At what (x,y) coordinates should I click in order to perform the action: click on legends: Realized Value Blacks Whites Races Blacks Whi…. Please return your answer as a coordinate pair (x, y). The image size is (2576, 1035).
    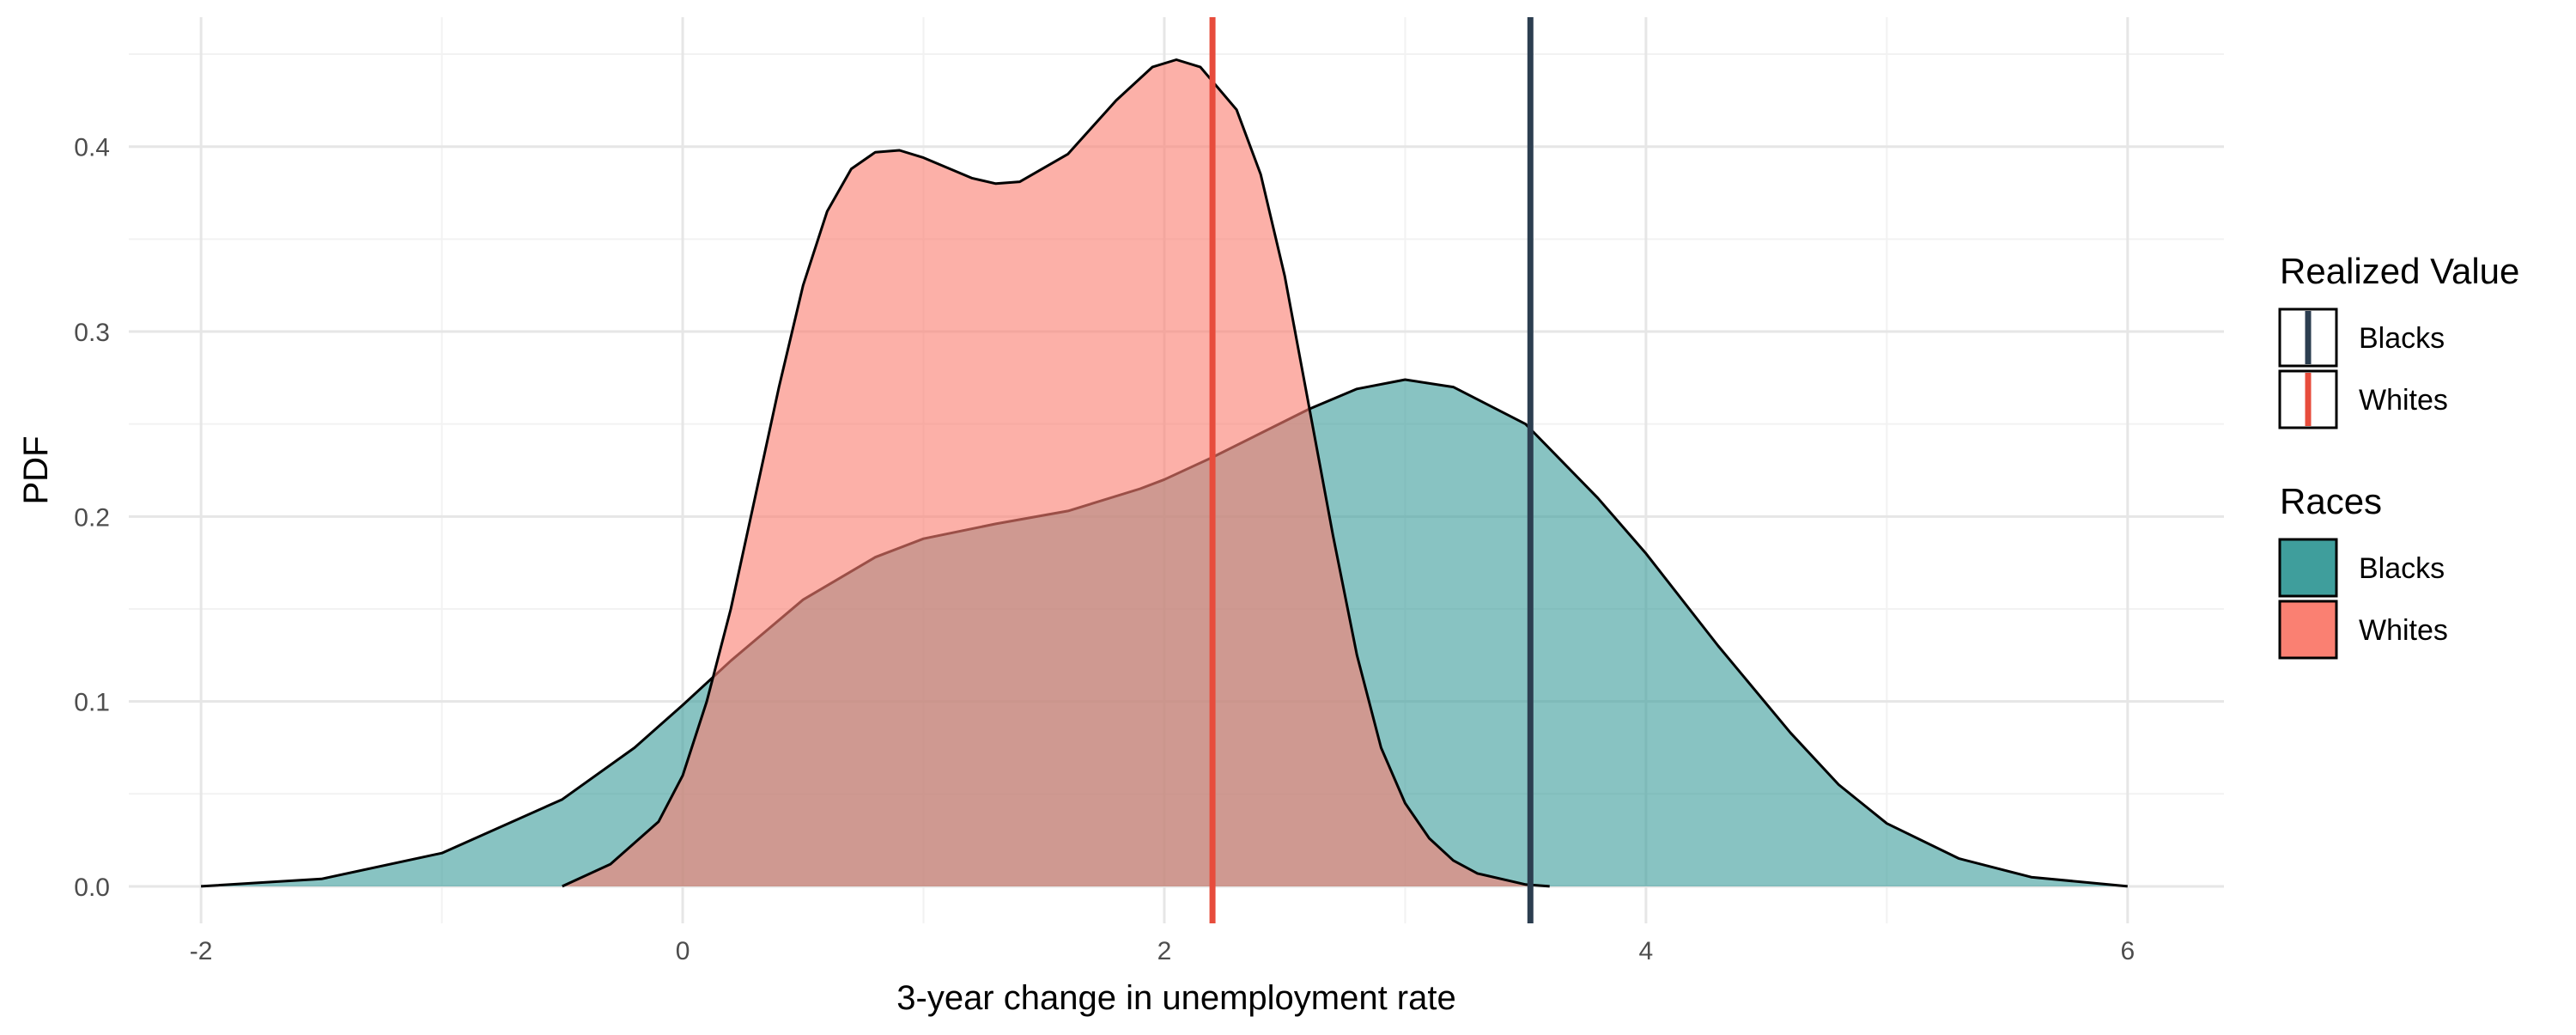
    Looking at the image, I should click on (2398, 455).